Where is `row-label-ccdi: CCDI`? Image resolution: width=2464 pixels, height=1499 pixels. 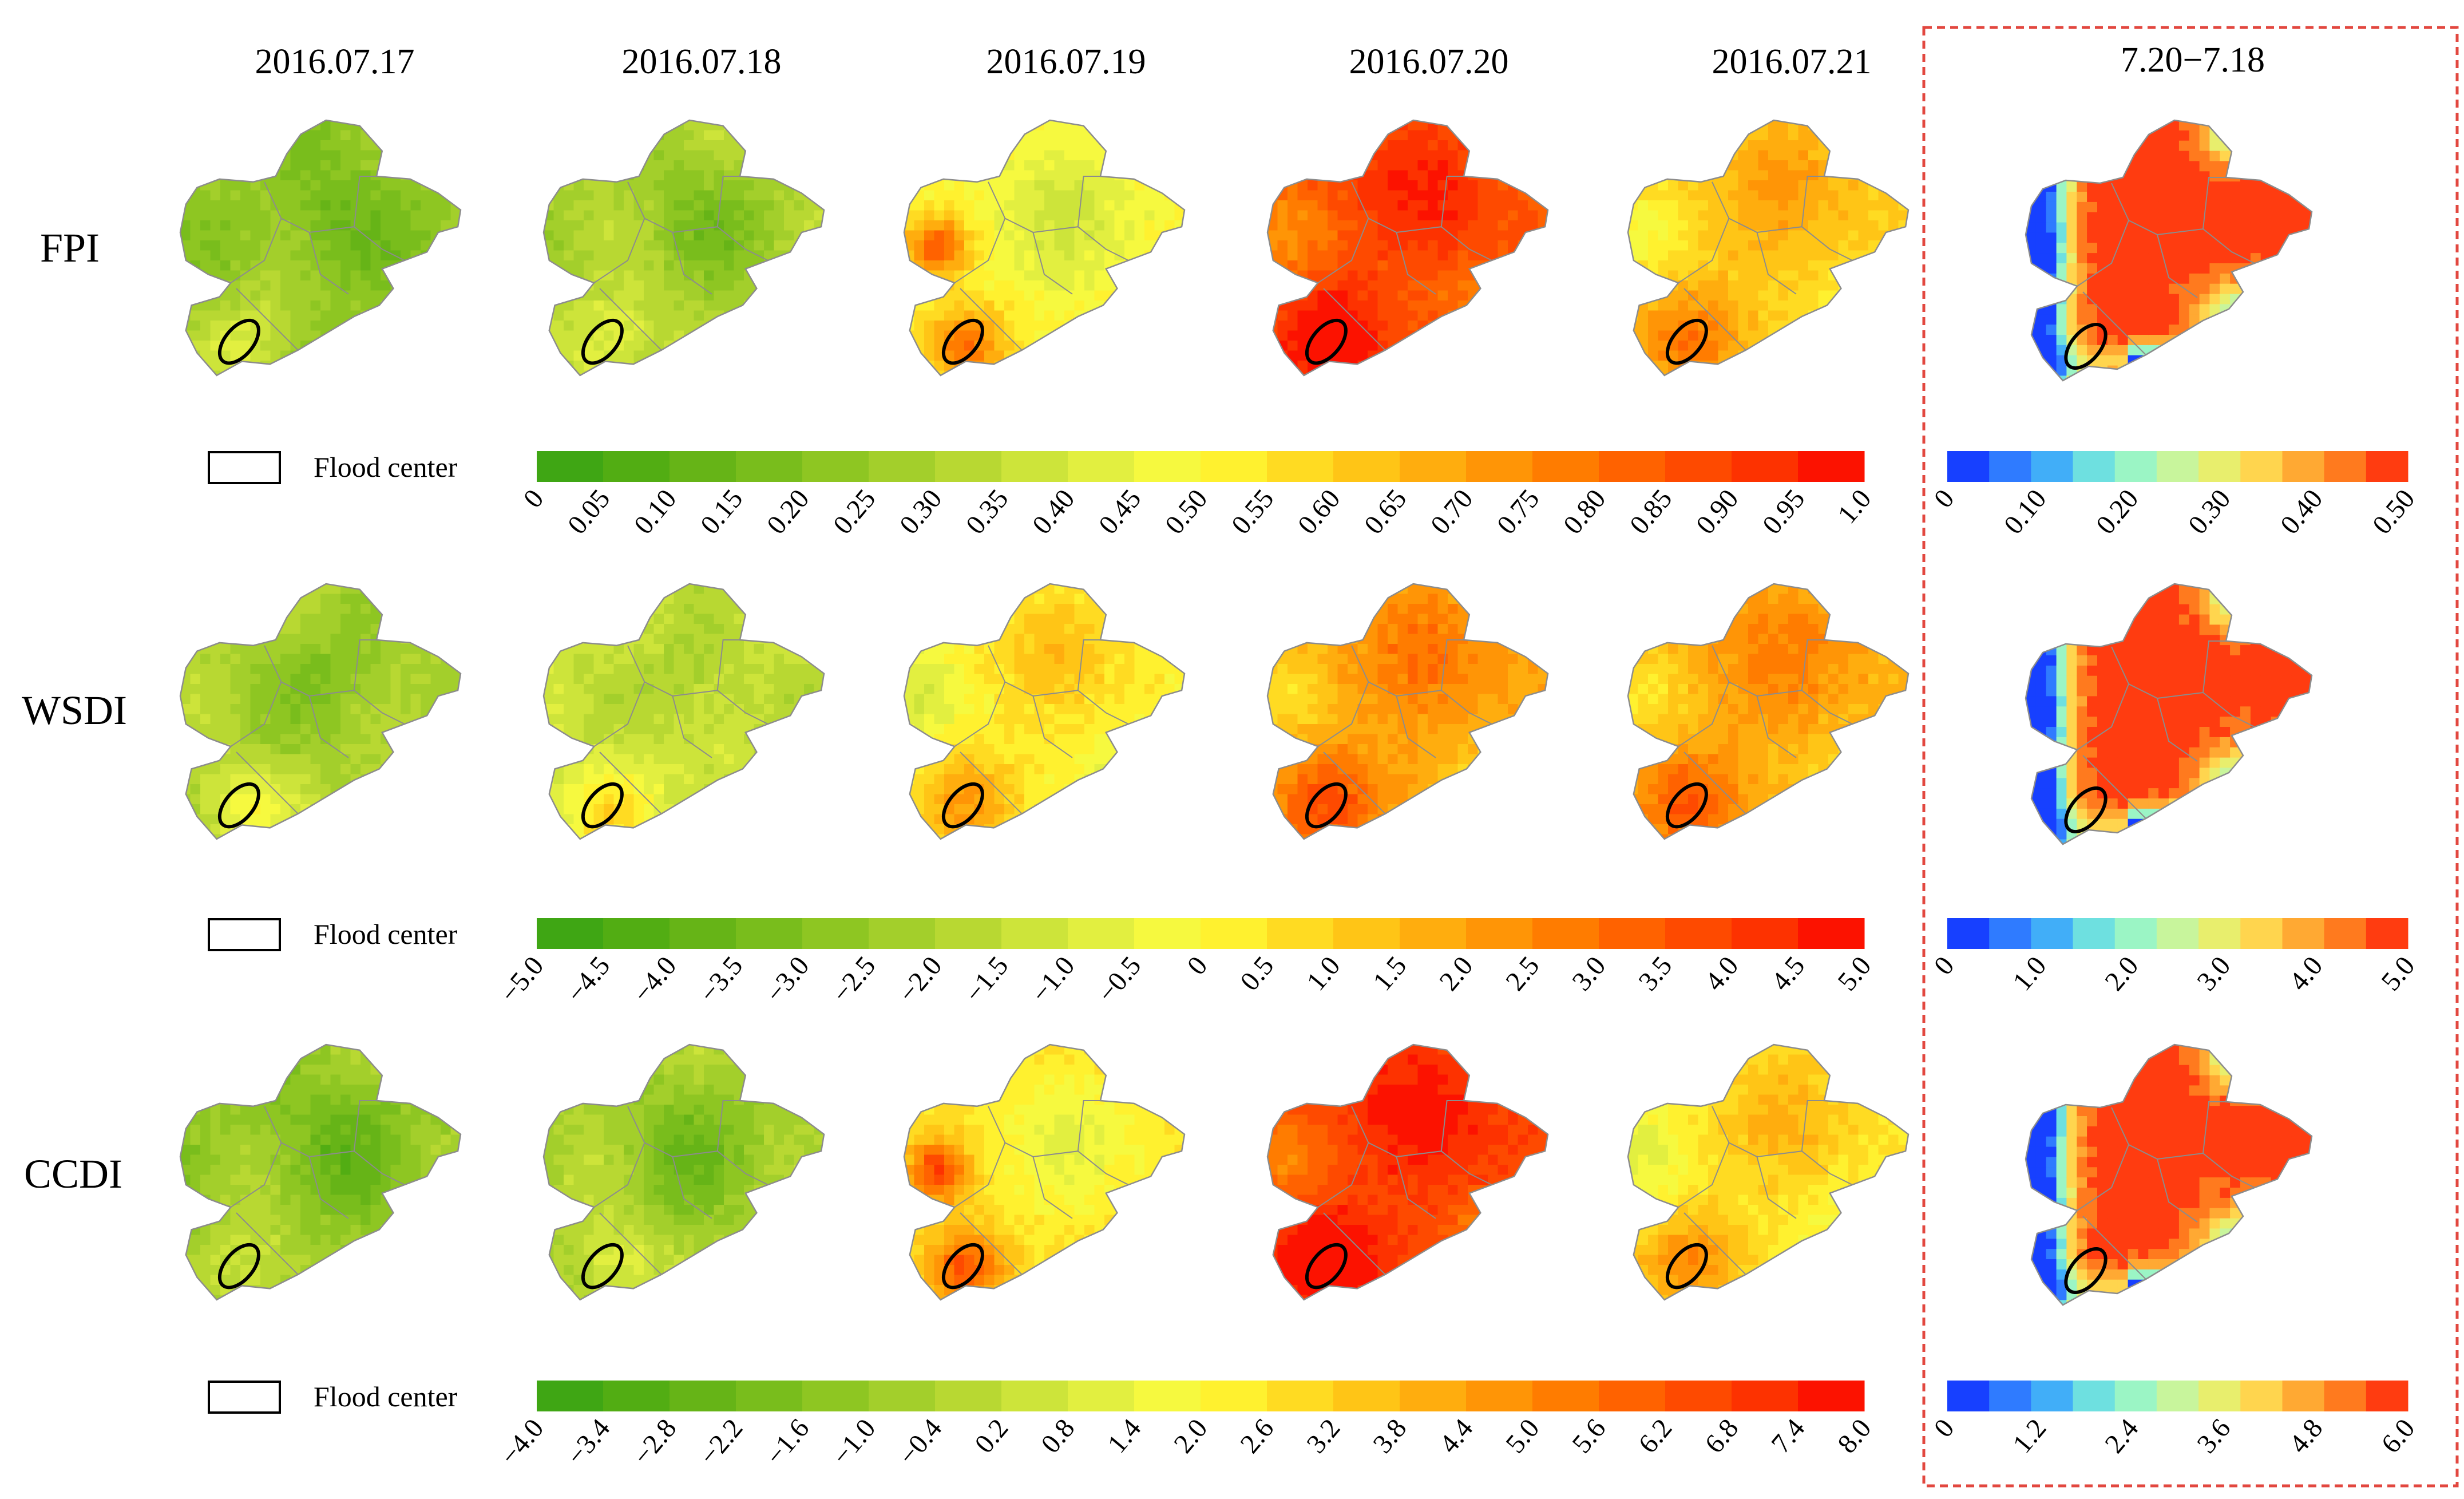 row-label-ccdi: CCDI is located at coordinates (73, 1174).